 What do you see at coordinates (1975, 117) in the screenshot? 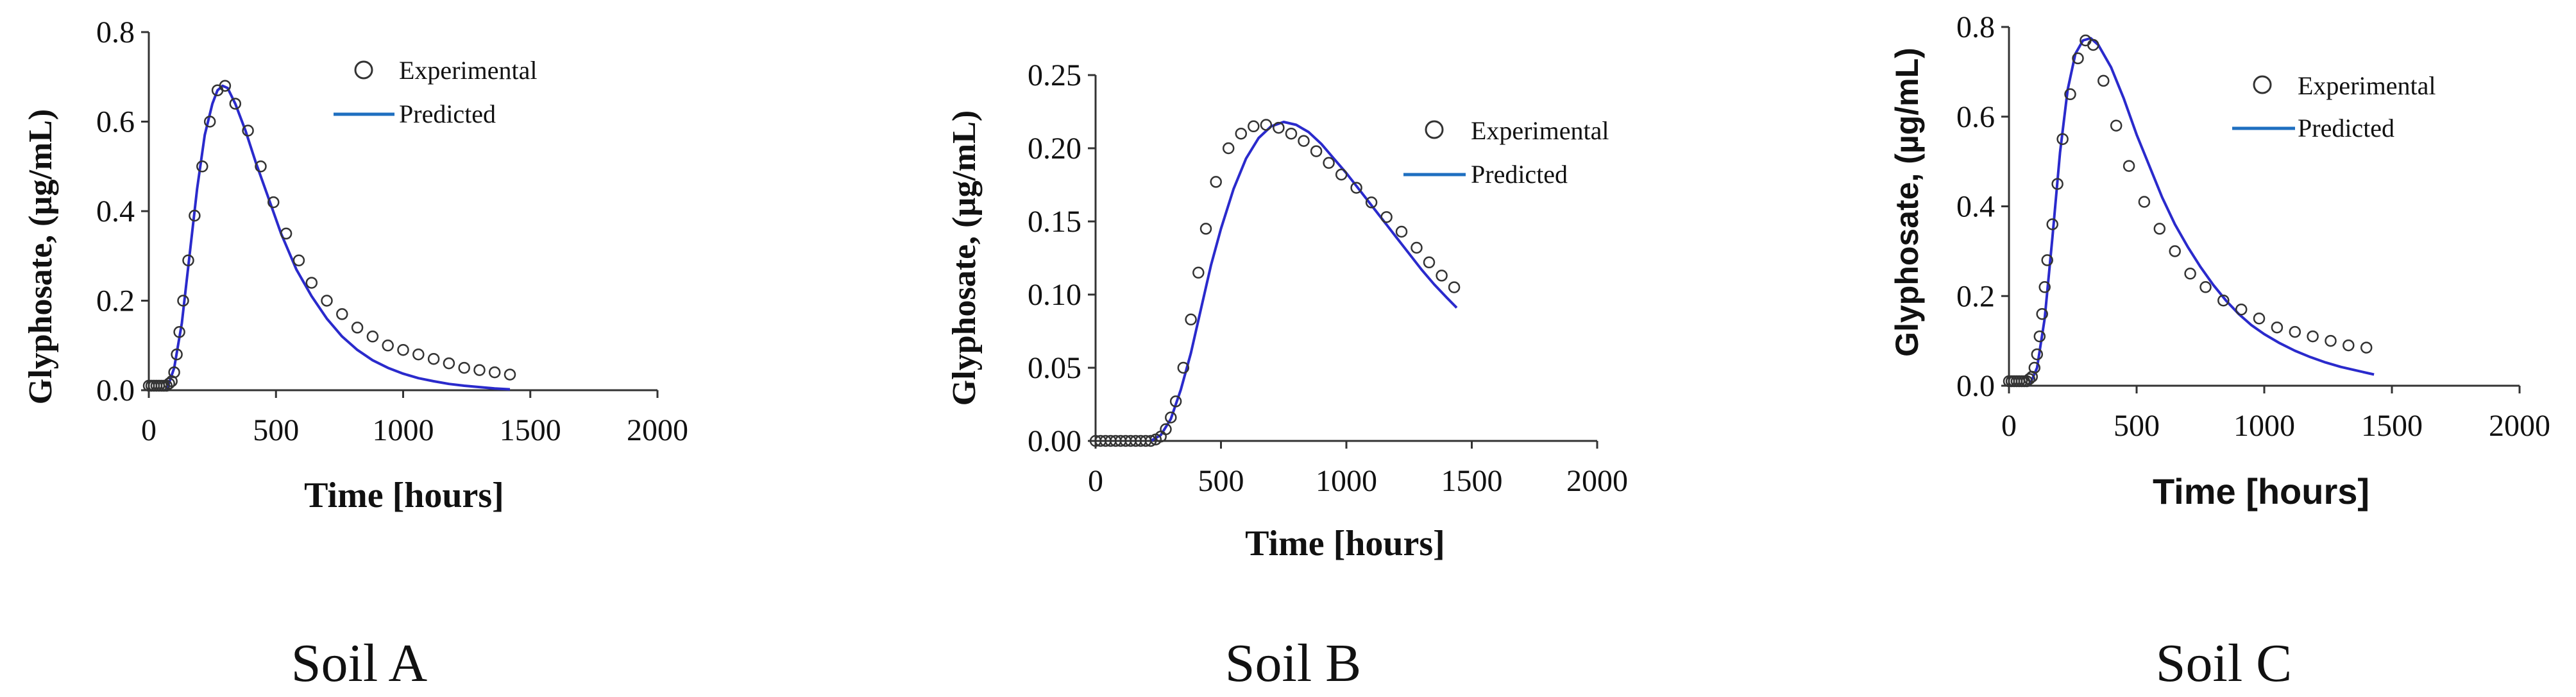
I see `y-tick-label: 0.6` at bounding box center [1975, 117].